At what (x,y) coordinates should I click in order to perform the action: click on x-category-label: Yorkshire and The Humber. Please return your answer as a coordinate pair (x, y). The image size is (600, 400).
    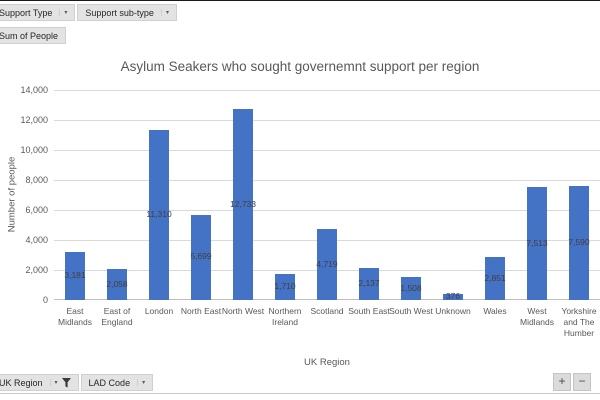
    Looking at the image, I should click on (579, 322).